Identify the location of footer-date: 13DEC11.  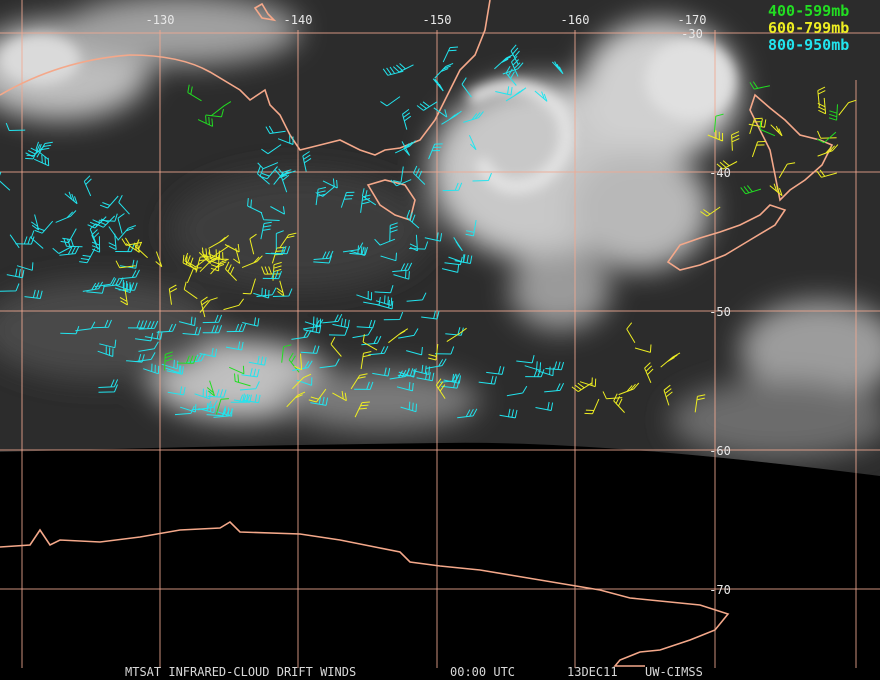
(592, 672).